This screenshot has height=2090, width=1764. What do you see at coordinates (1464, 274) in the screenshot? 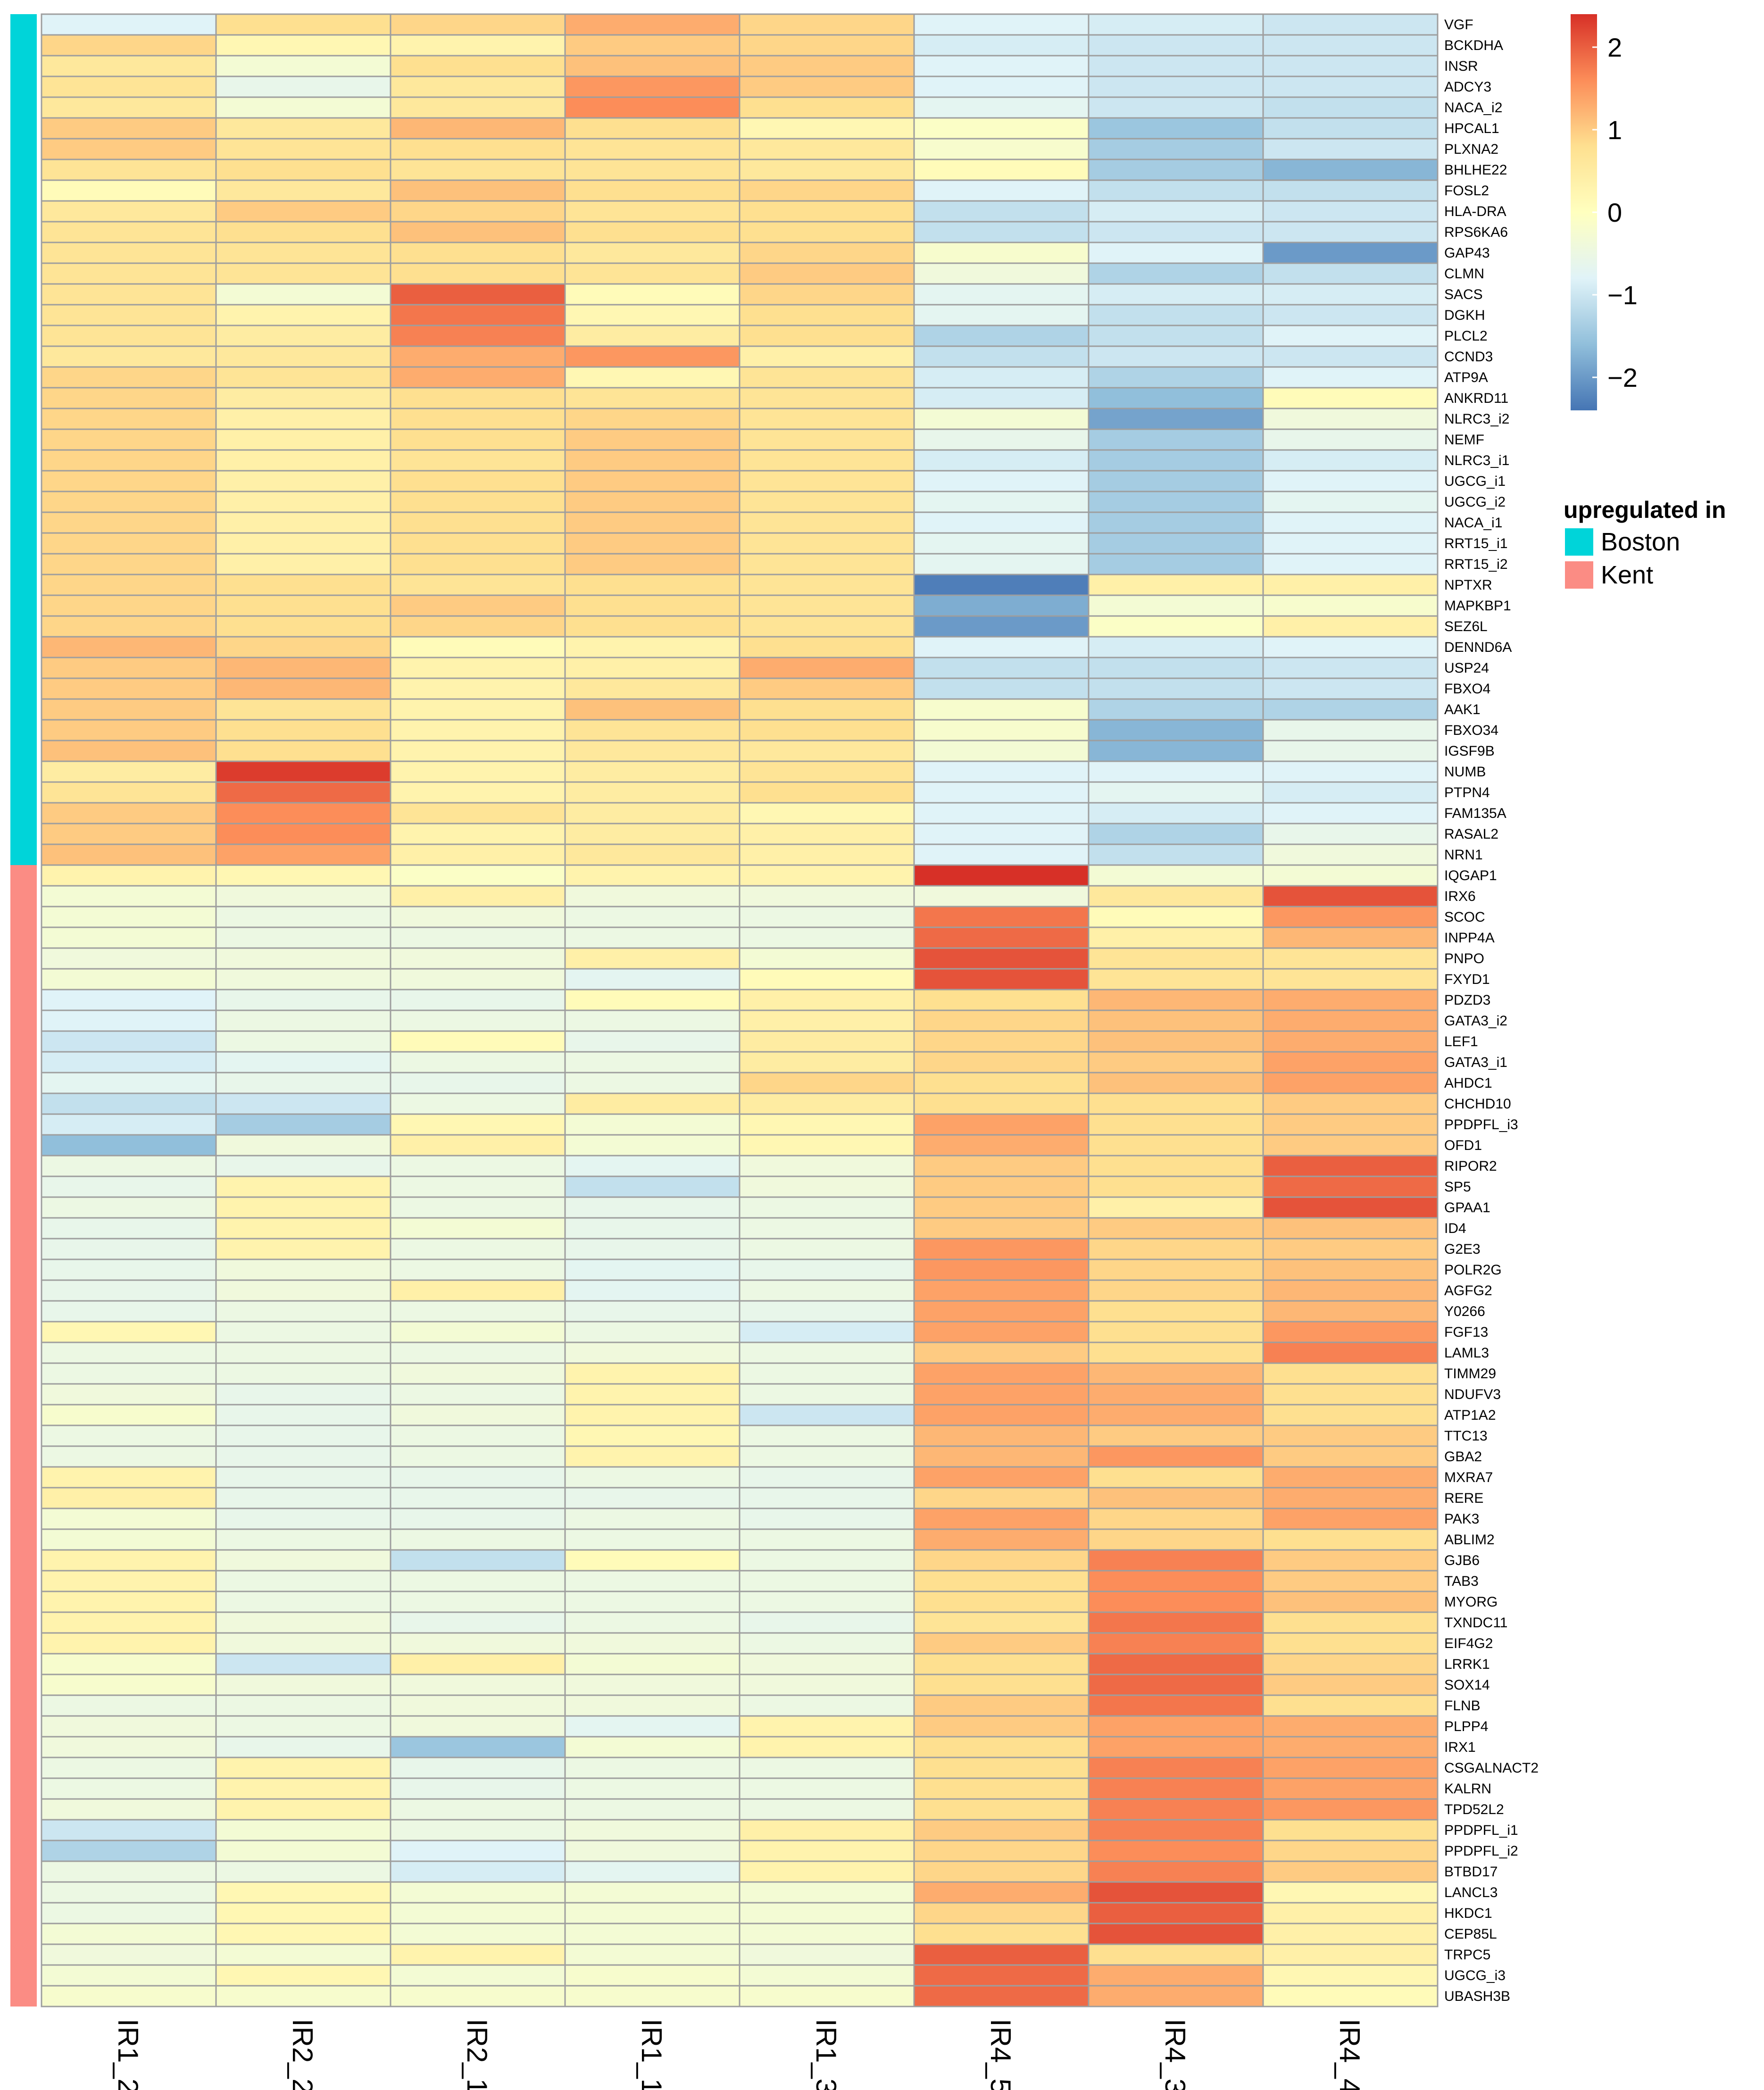
I see `gene-label: CLMN` at bounding box center [1464, 274].